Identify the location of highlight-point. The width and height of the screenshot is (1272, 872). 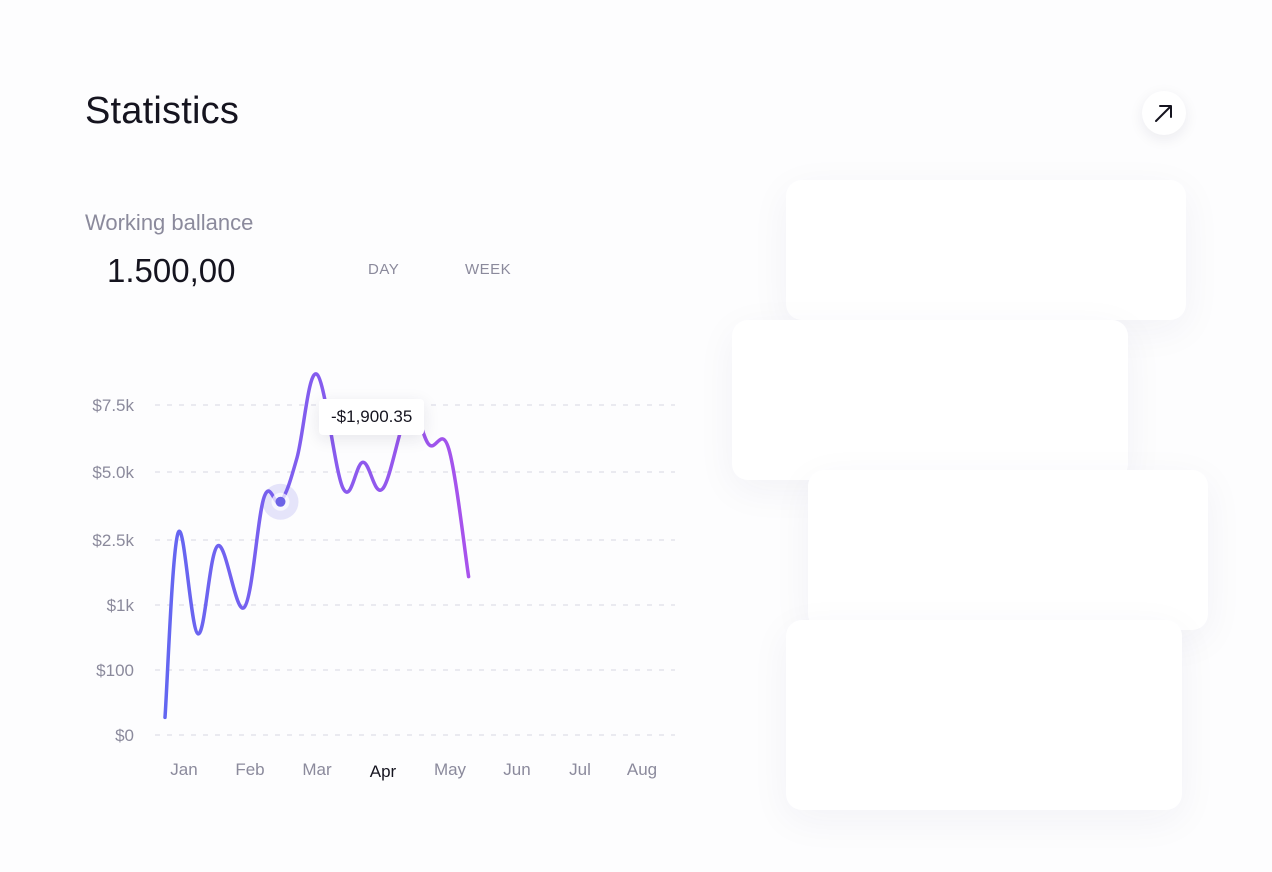
(280, 501).